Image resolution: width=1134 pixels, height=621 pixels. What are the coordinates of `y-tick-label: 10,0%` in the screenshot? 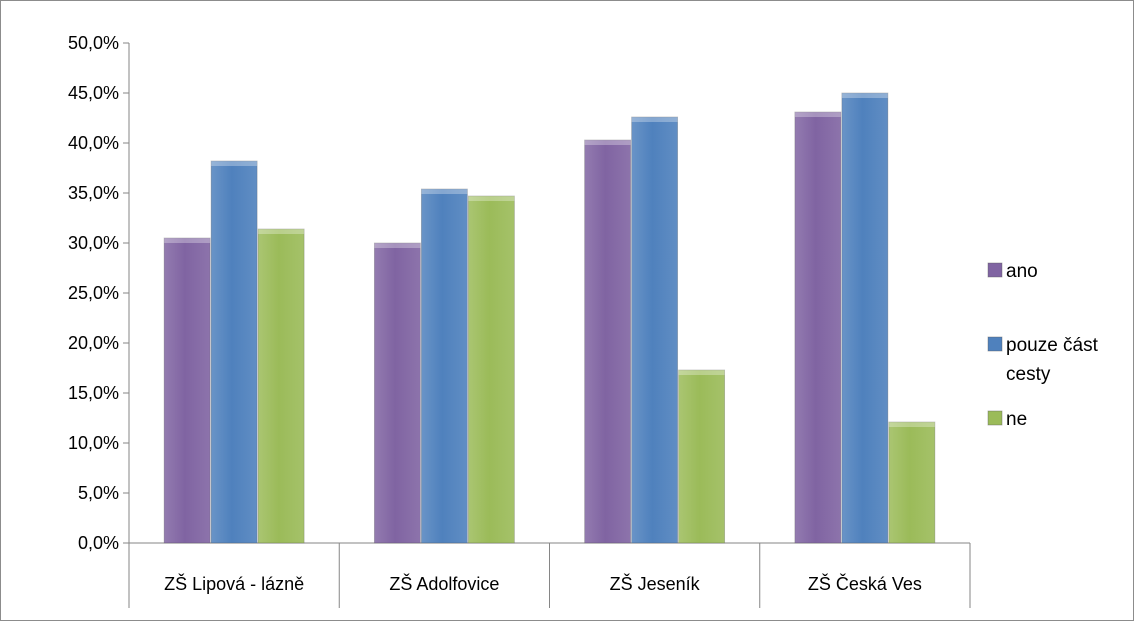 It's located at (93, 443).